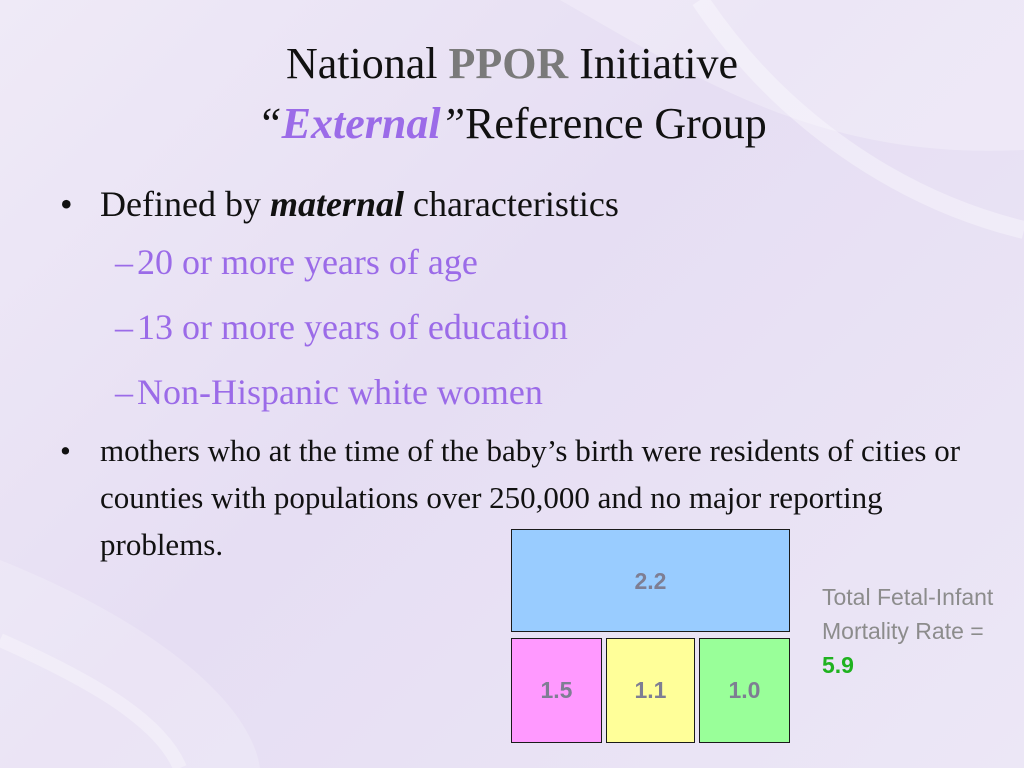 The width and height of the screenshot is (1024, 768). Describe the element at coordinates (838, 665) in the screenshot. I see `total-rate-value: 5.9` at that location.